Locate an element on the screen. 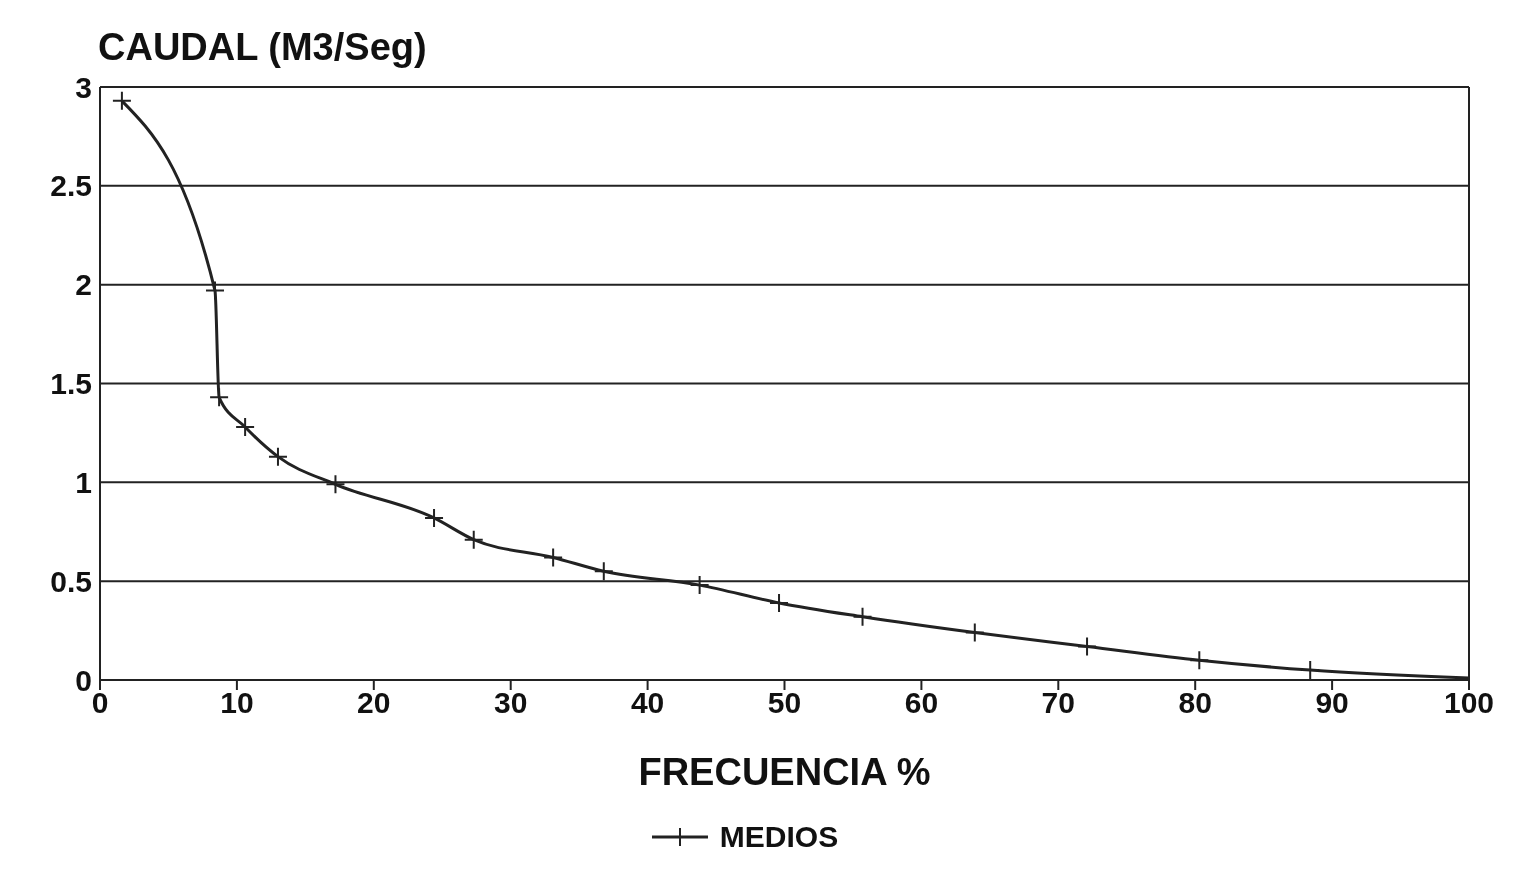 The height and width of the screenshot is (884, 1539). legend-label: MEDIOS is located at coordinates (779, 837).